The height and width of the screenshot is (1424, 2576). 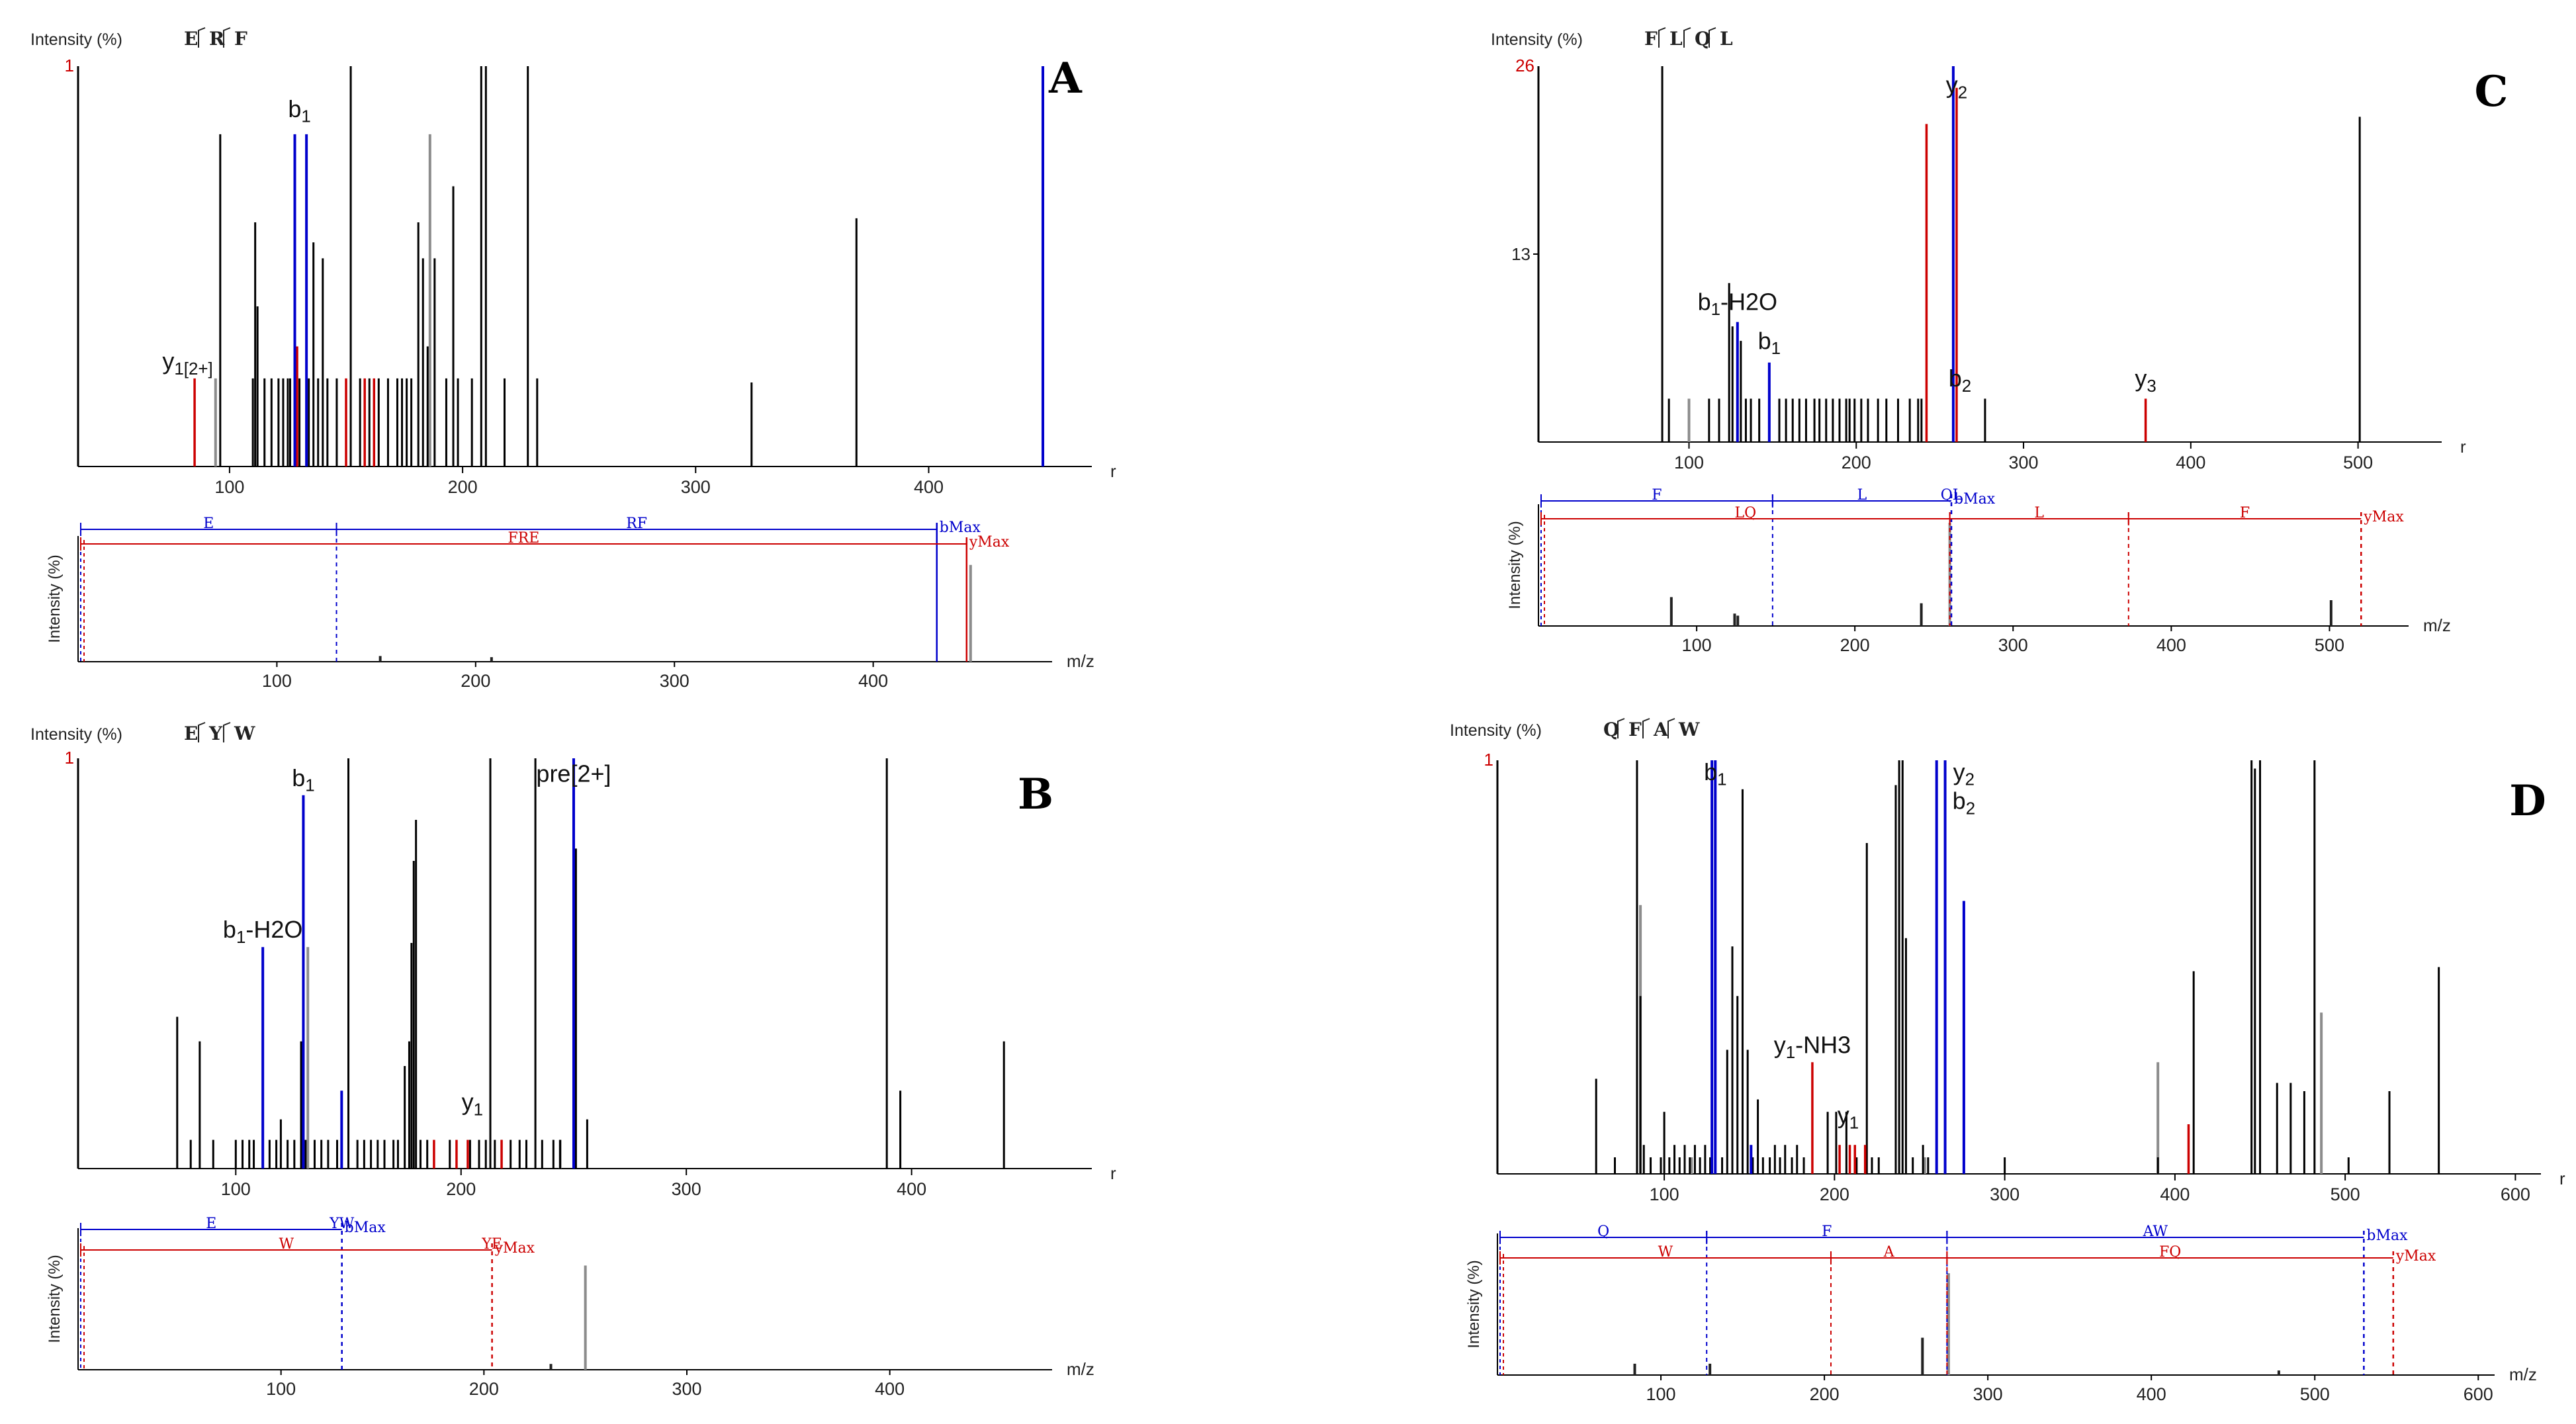 What do you see at coordinates (2155, 1232) in the screenshot?
I see `b-ion-segment-label: AW` at bounding box center [2155, 1232].